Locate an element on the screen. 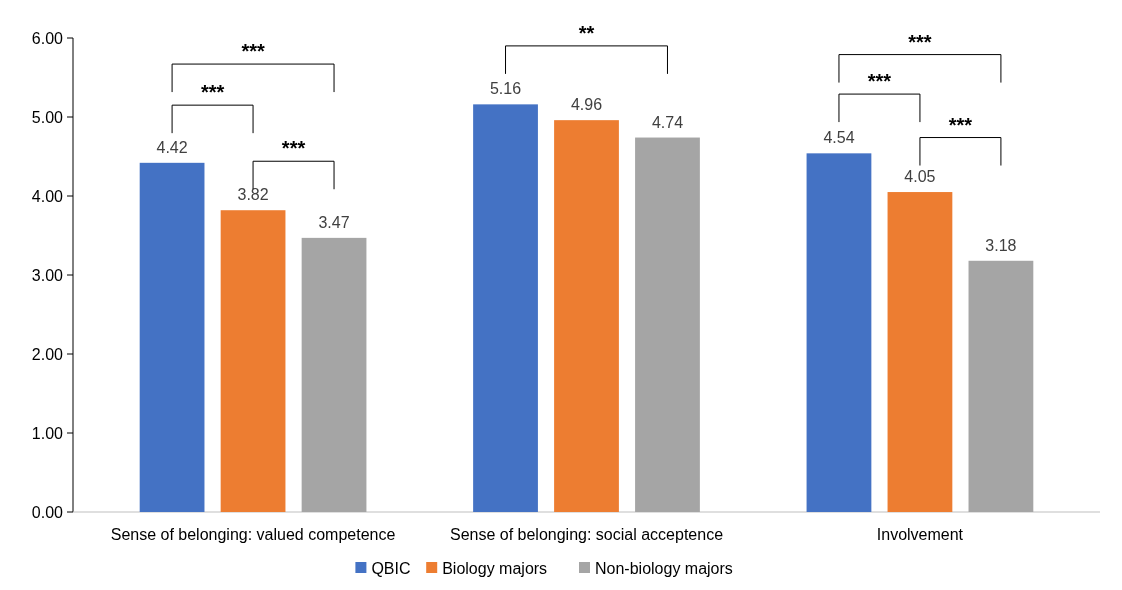 The image size is (1122, 590). legend-label: QBIC is located at coordinates (391, 568).